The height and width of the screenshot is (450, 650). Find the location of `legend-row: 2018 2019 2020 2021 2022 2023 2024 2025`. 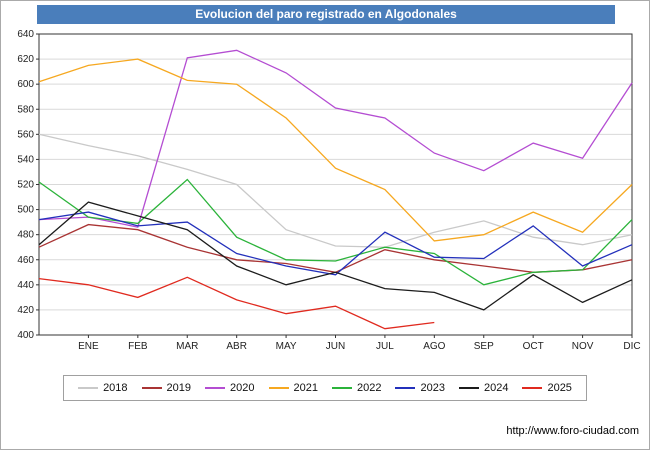

legend-row: 2018 2019 2020 2021 2022 2023 2024 2025 is located at coordinates (325, 388).